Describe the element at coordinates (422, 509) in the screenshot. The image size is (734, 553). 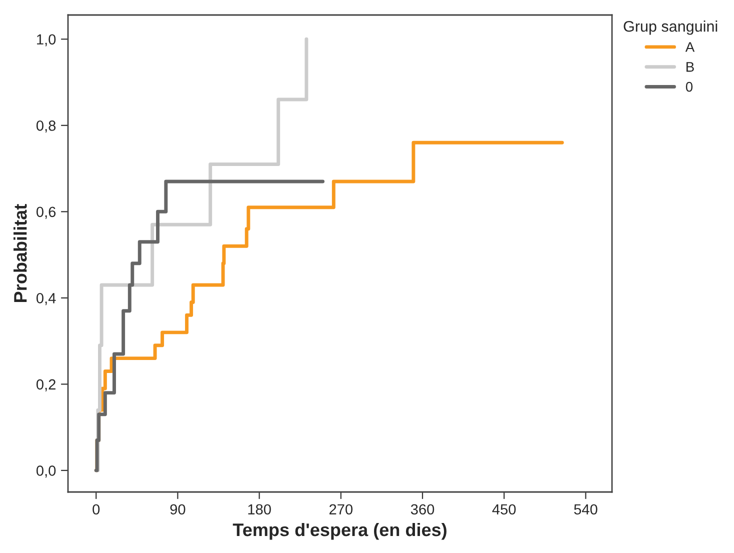
I see `x-tick-label: 360` at that location.